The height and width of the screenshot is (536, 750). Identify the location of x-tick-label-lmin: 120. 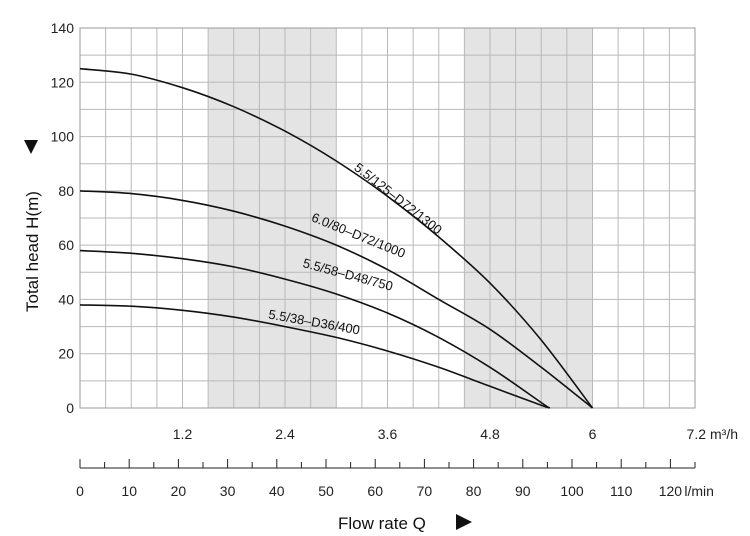
(671, 491).